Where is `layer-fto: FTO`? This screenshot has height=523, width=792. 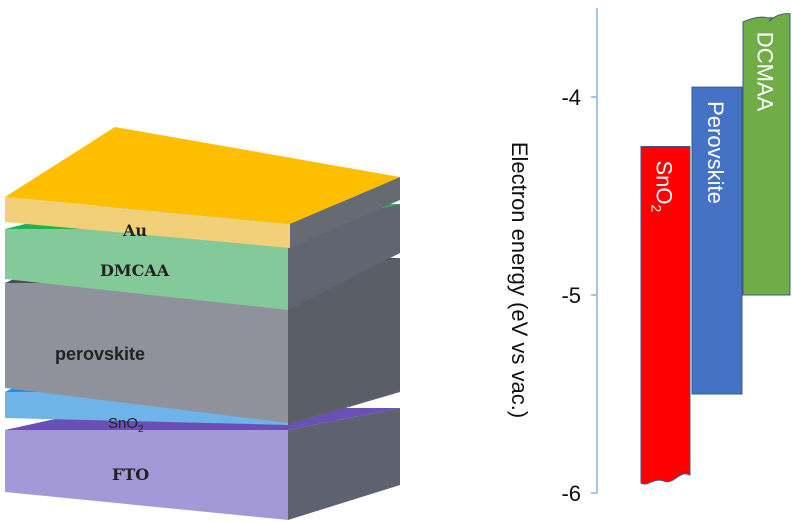 layer-fto: FTO is located at coordinates (202, 464).